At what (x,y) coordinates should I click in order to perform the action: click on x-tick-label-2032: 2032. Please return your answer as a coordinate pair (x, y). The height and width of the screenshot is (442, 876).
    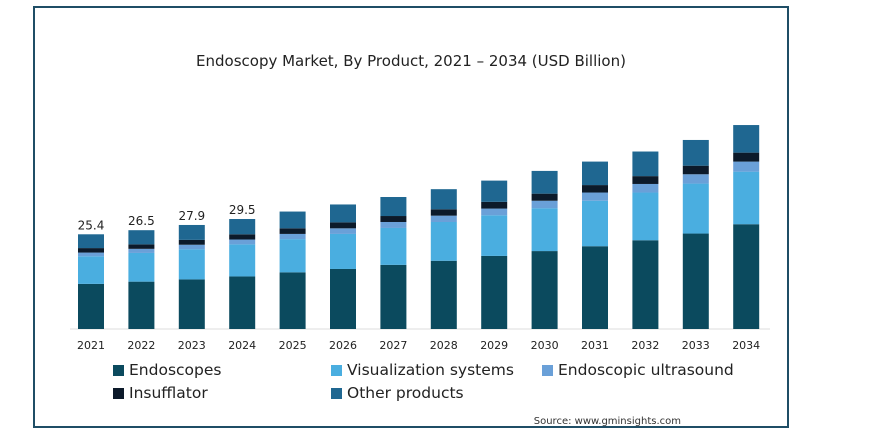
    Looking at the image, I should click on (645, 345).